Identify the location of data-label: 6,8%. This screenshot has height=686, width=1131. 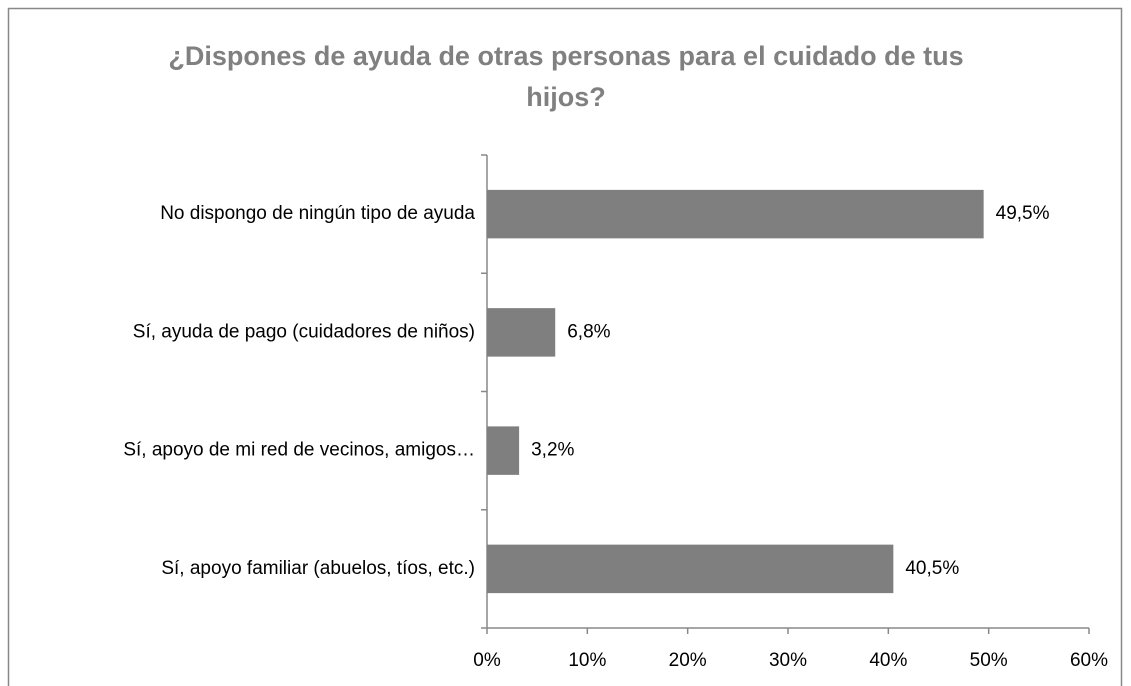
(588, 331).